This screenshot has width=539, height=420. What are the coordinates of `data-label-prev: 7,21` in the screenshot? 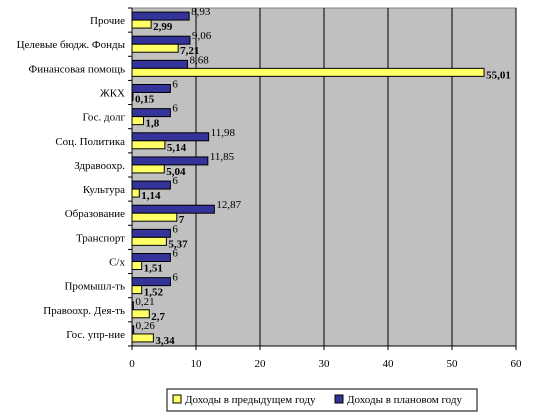 It's located at (189, 51).